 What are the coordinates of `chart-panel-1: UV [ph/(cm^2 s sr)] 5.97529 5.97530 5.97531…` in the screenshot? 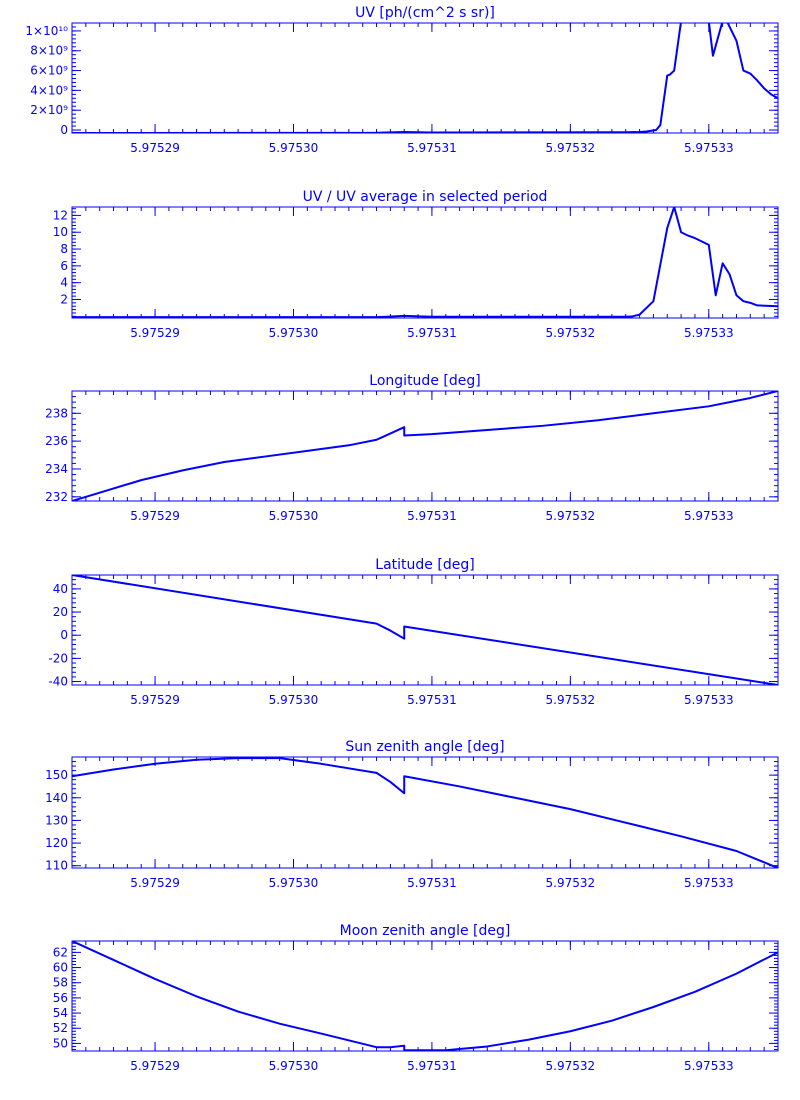 It's located at (402, 80).